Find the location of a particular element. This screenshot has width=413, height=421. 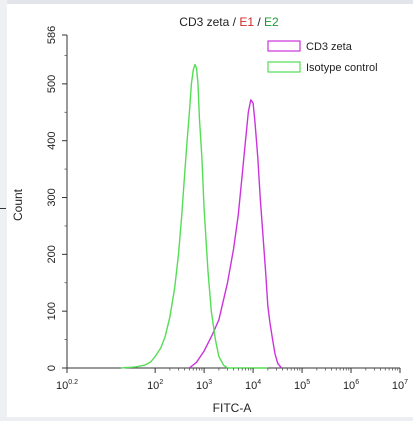

y-tick-label: 500 is located at coordinates (52, 84).